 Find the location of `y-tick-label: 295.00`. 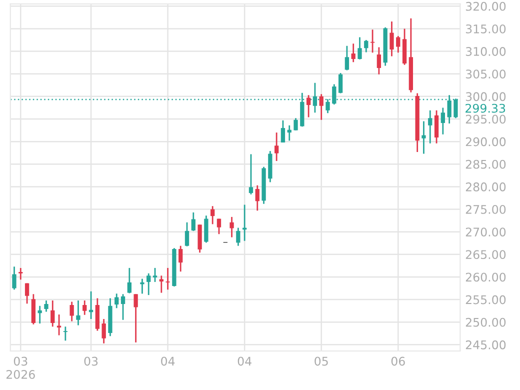

y-tick-label: 295.00 is located at coordinates (486, 119).